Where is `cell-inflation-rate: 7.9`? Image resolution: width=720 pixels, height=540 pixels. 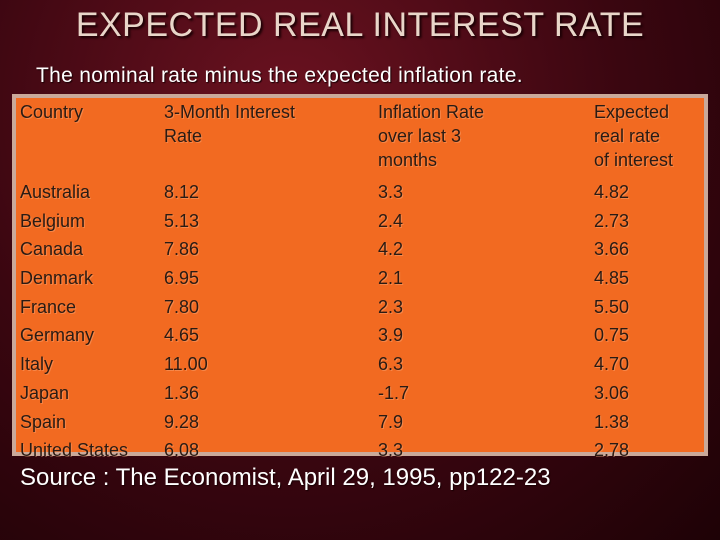
cell-inflation-rate: 7.9 is located at coordinates (391, 421).